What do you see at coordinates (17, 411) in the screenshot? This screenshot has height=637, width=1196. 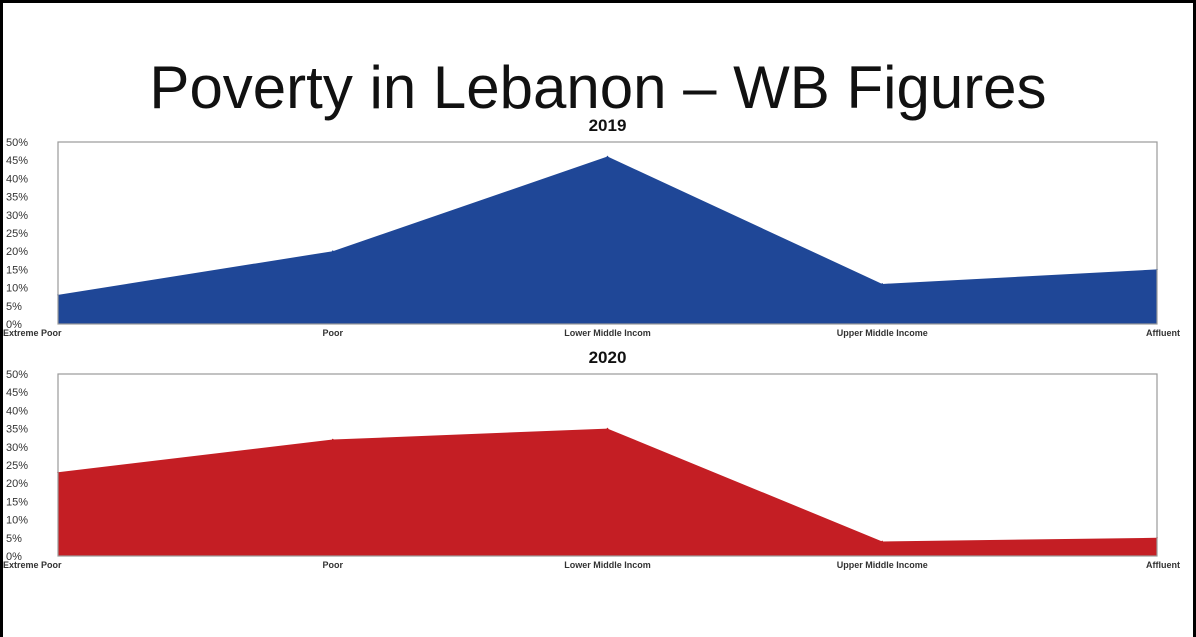 I see `chart-2020-ytick-label: 40%` at bounding box center [17, 411].